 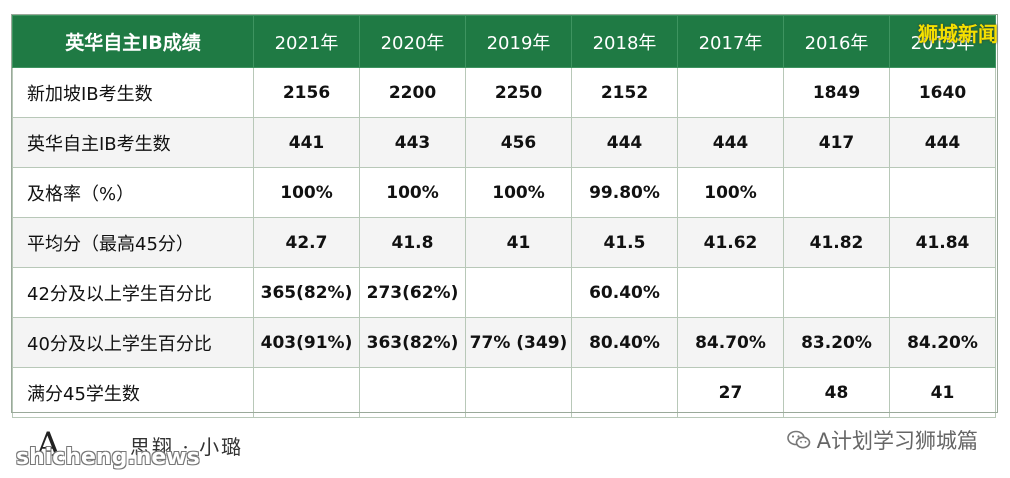 What do you see at coordinates (133, 342) in the screenshot?
I see `row-label: 40分及以上学生百分比` at bounding box center [133, 342].